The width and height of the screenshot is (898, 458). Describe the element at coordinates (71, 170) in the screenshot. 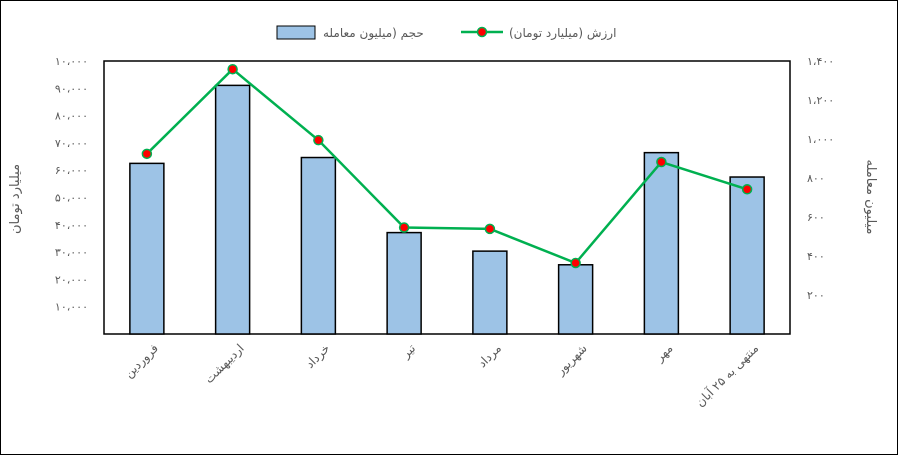

I see `left-tick-4: ۶۰،۰۰۰` at that location.